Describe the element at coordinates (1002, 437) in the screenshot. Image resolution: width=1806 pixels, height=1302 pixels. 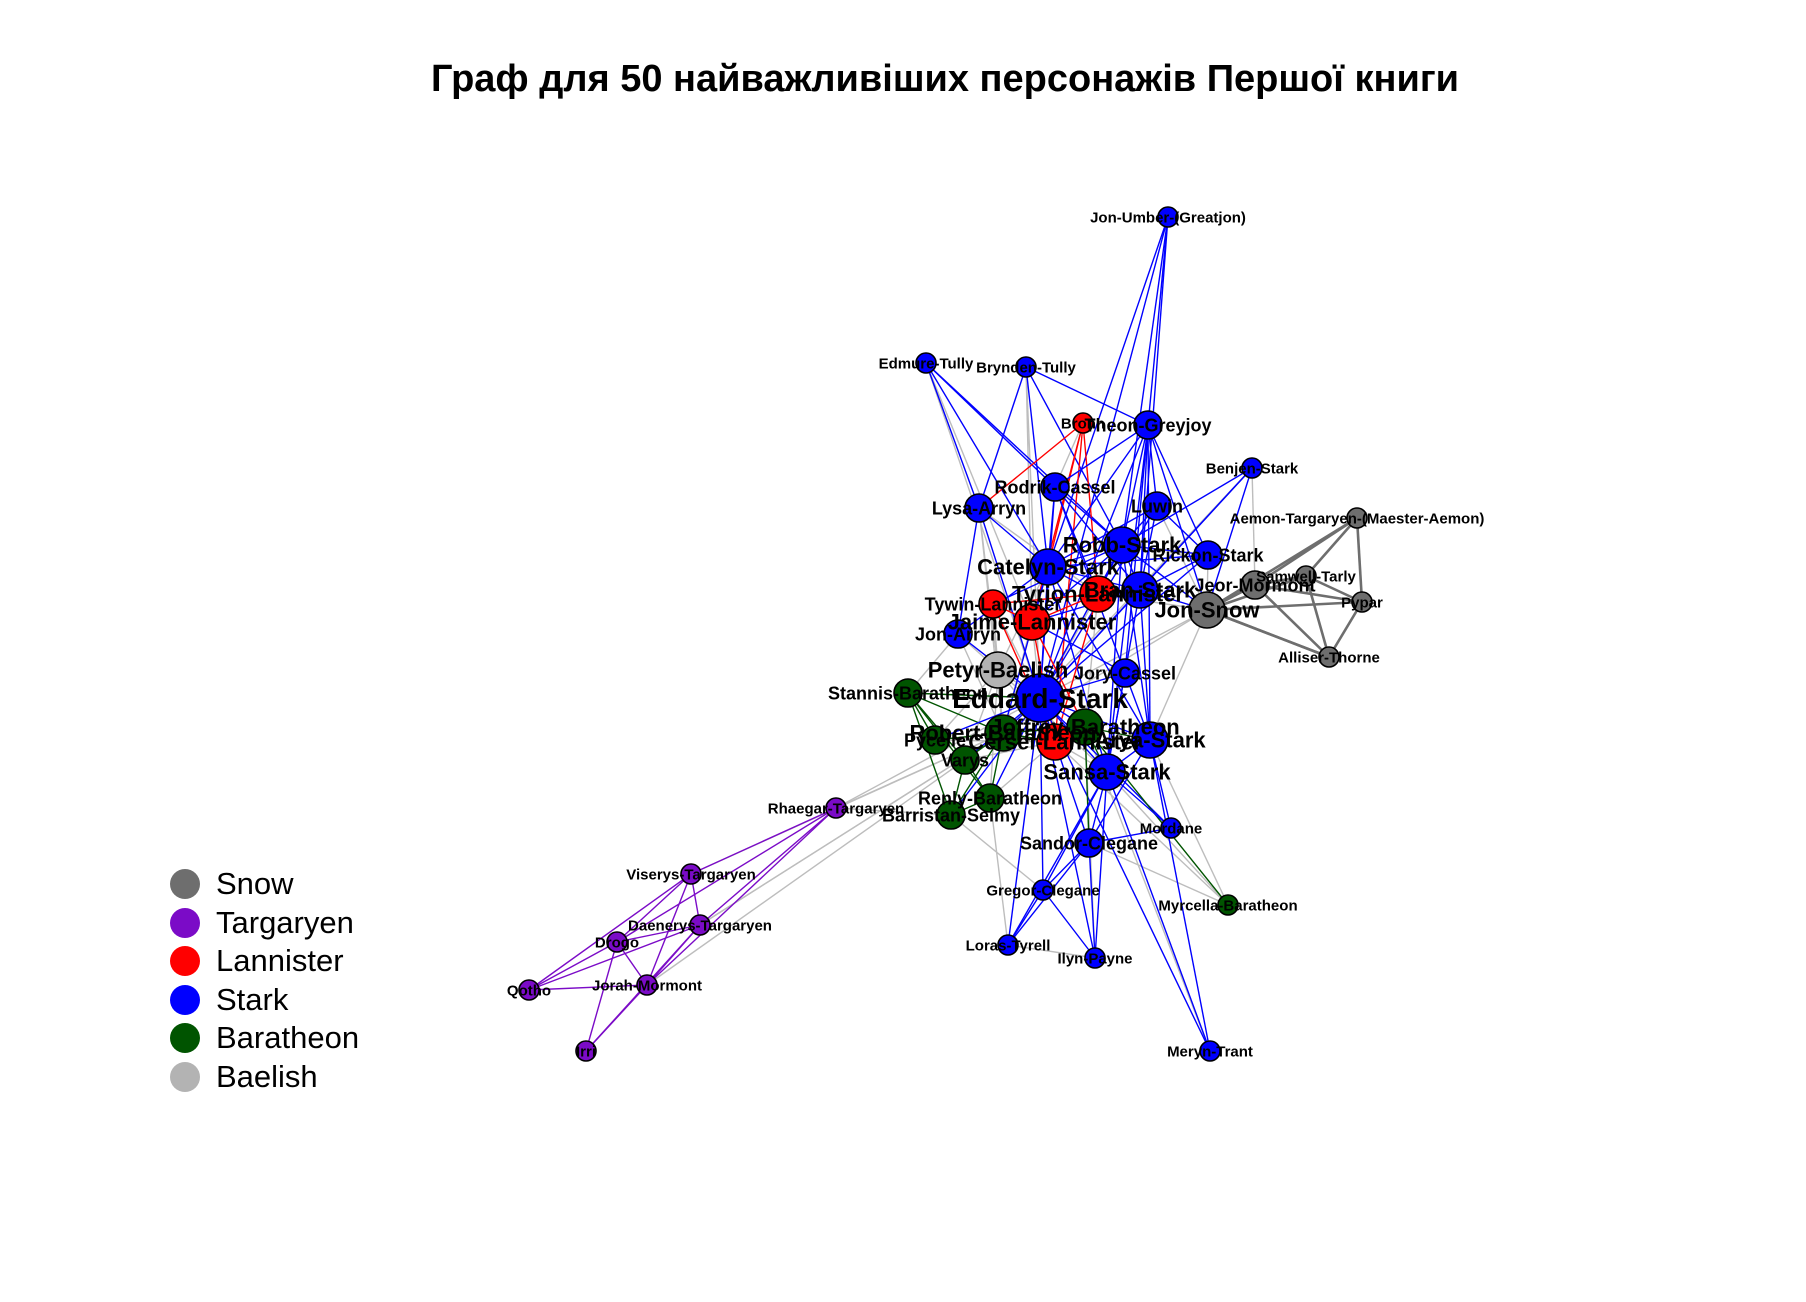
I see `edge-brynden-lysa` at that location.